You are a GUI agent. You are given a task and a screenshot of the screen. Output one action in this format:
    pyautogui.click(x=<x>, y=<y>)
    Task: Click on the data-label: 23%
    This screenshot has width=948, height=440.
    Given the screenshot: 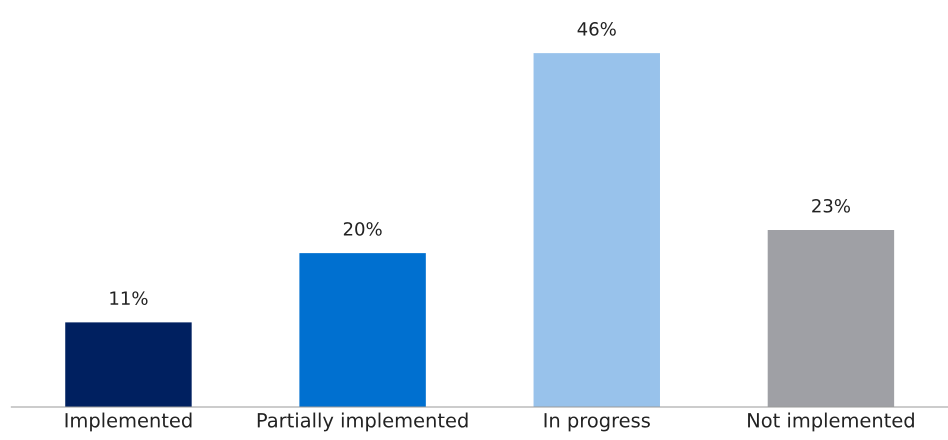 What is the action you would take?
    pyautogui.click(x=831, y=206)
    